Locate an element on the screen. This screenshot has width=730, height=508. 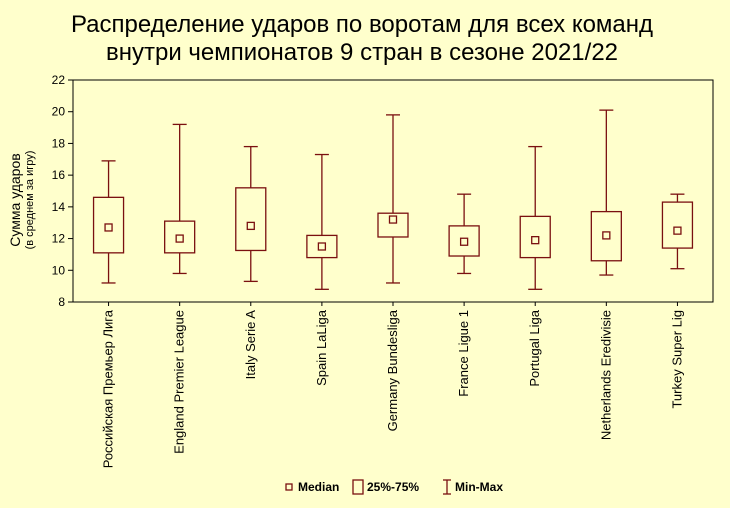
legend: Median 25%-75% Min-Max is located at coordinates (394, 487).